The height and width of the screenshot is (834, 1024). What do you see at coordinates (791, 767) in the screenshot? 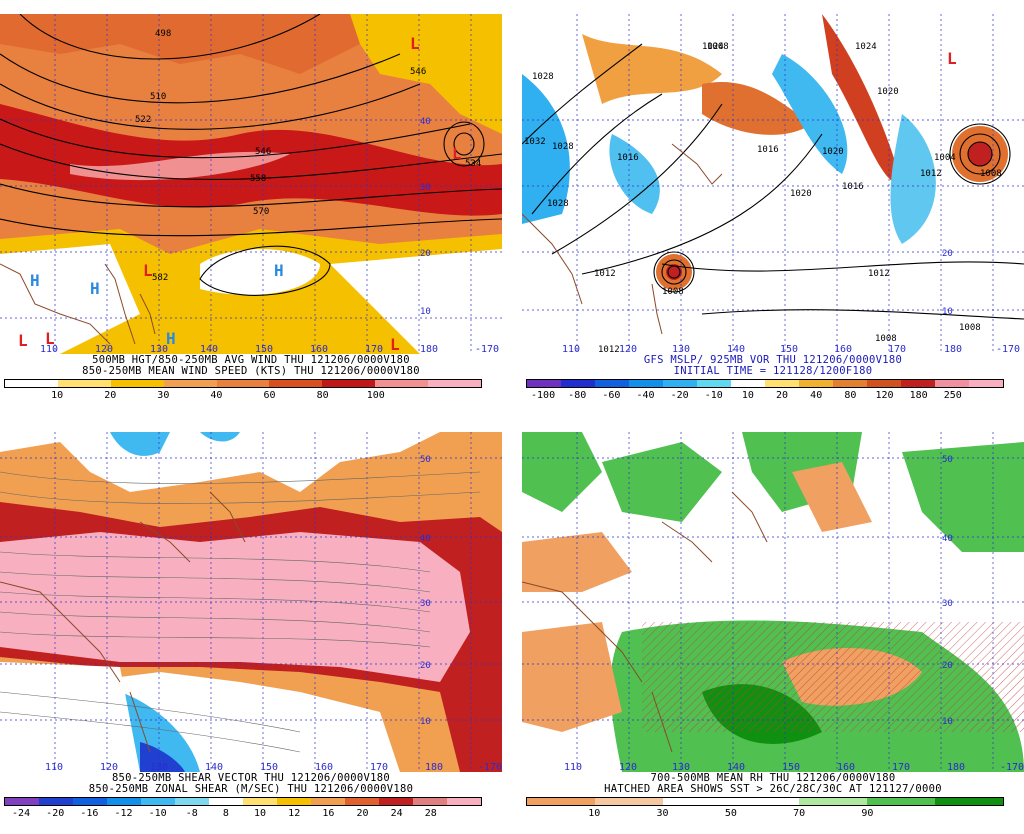
I see `lon-label: 150` at bounding box center [791, 767].